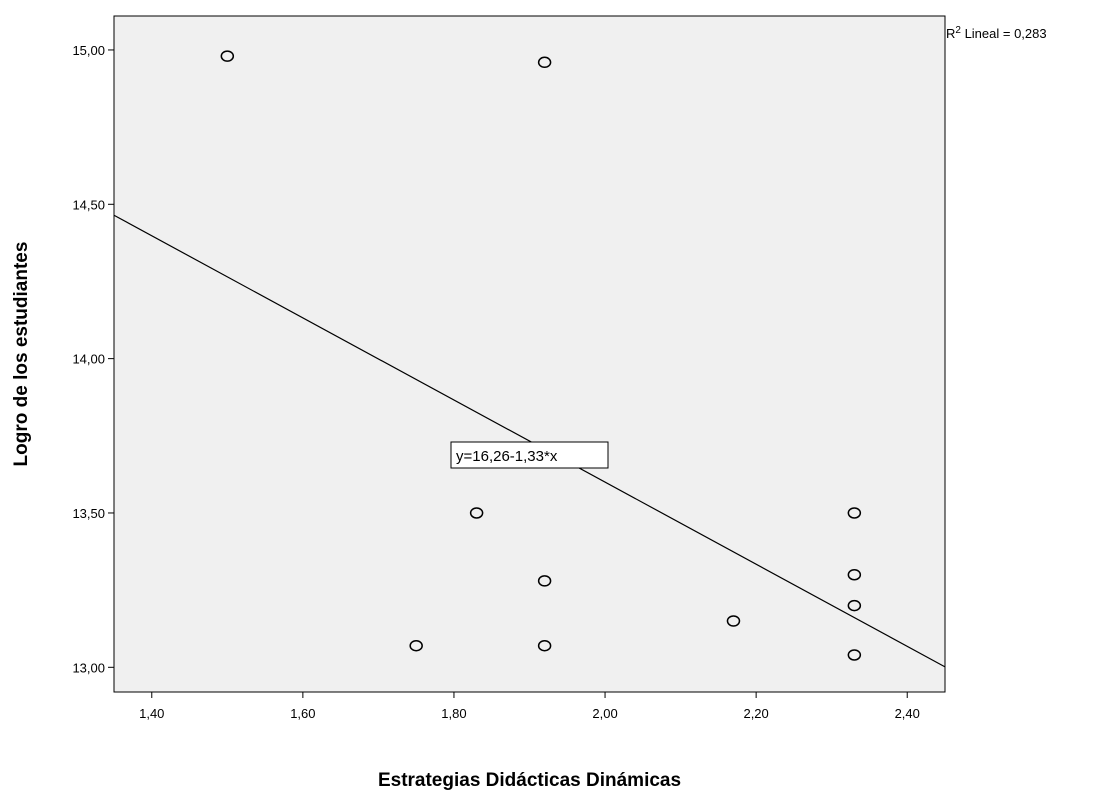 This screenshot has width=1095, height=794. What do you see at coordinates (604, 713) in the screenshot?
I see `x-tick-label: 2,00` at bounding box center [604, 713].